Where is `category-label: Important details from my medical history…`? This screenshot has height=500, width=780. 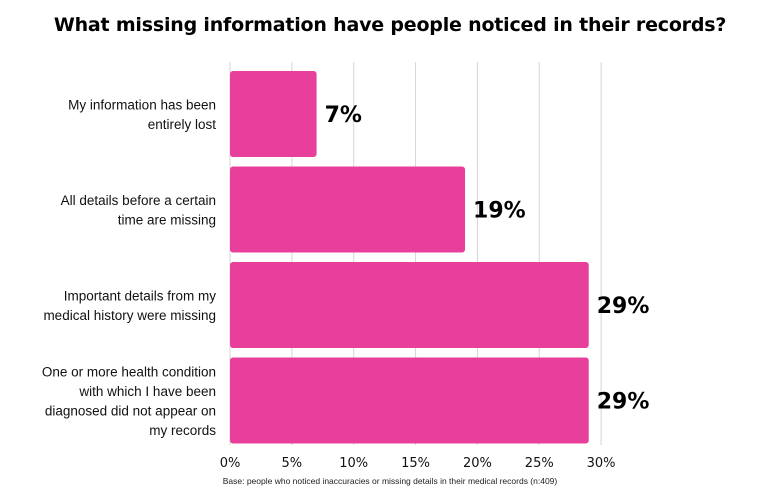 category-label: Important details from my medical history… is located at coordinates (129, 305).